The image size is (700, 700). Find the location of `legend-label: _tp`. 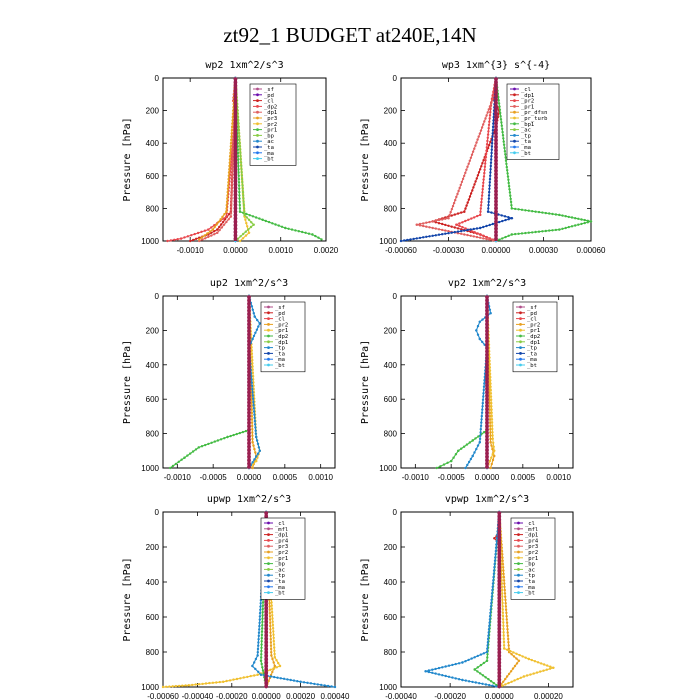

legend-label: _tp is located at coordinates (526, 136).